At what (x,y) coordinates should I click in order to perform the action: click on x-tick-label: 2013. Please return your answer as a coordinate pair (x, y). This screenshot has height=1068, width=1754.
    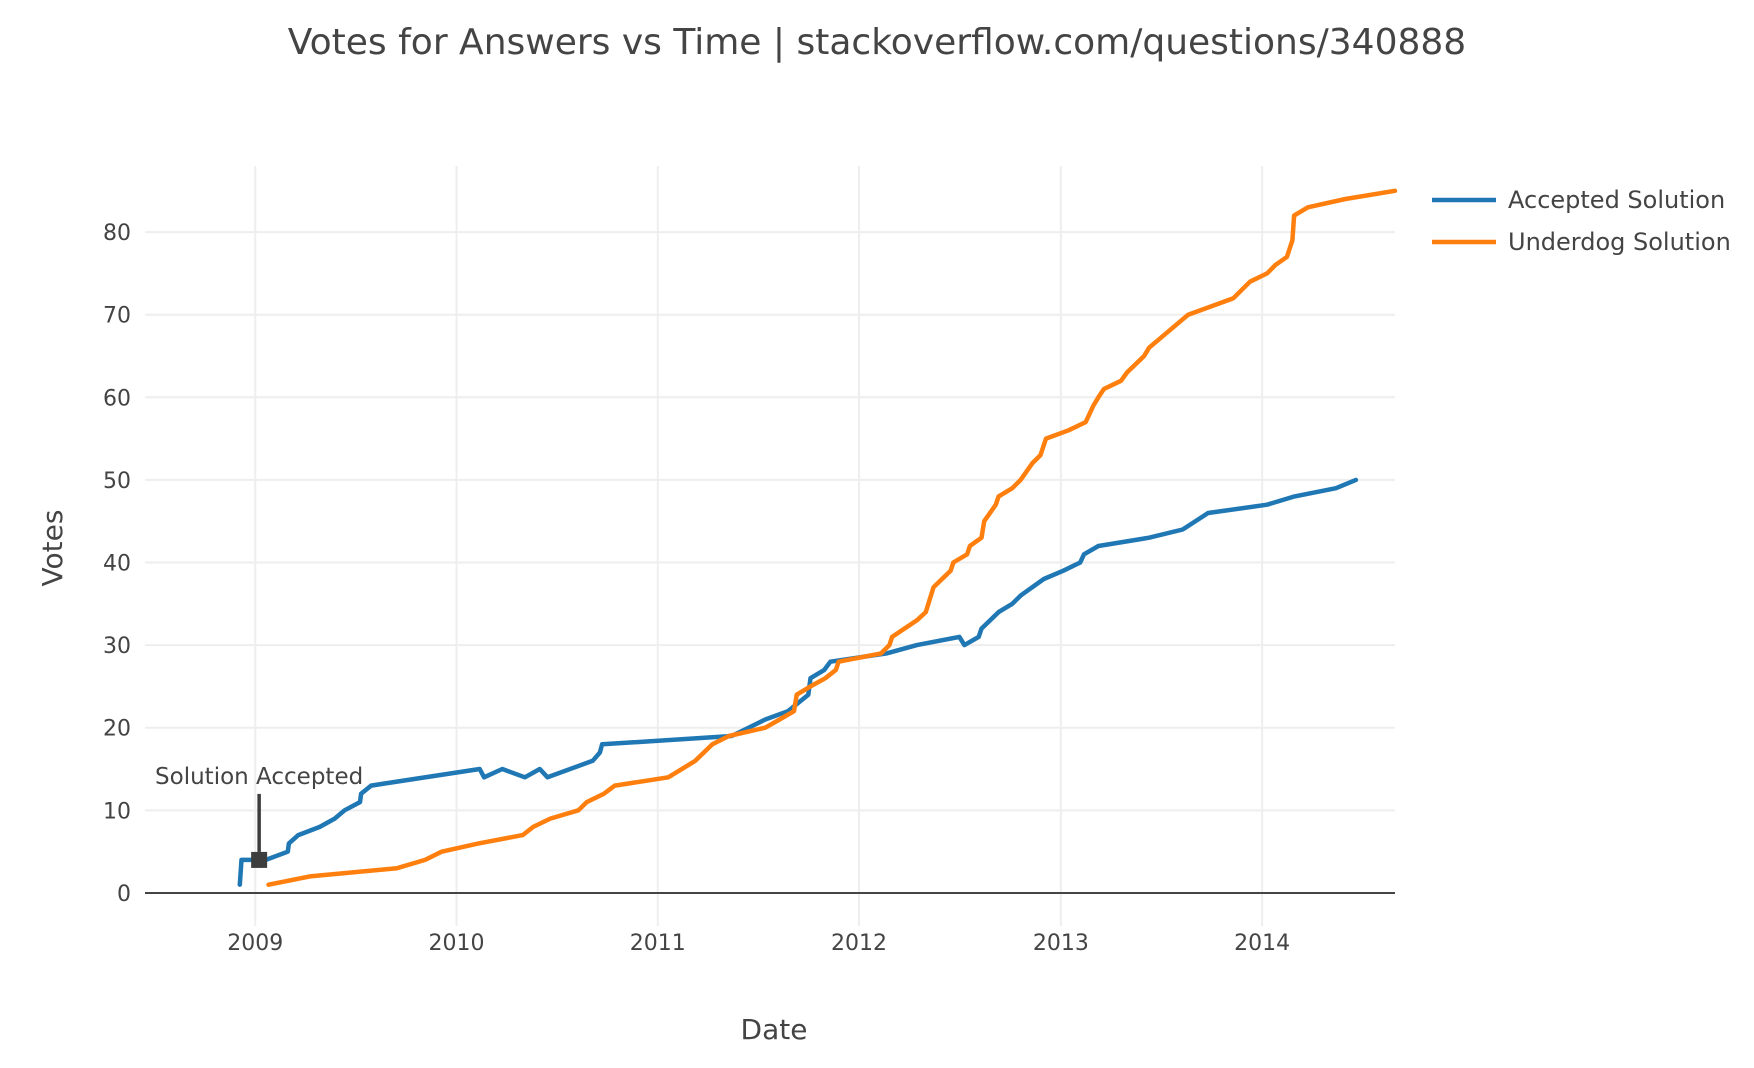
    Looking at the image, I should click on (1061, 943).